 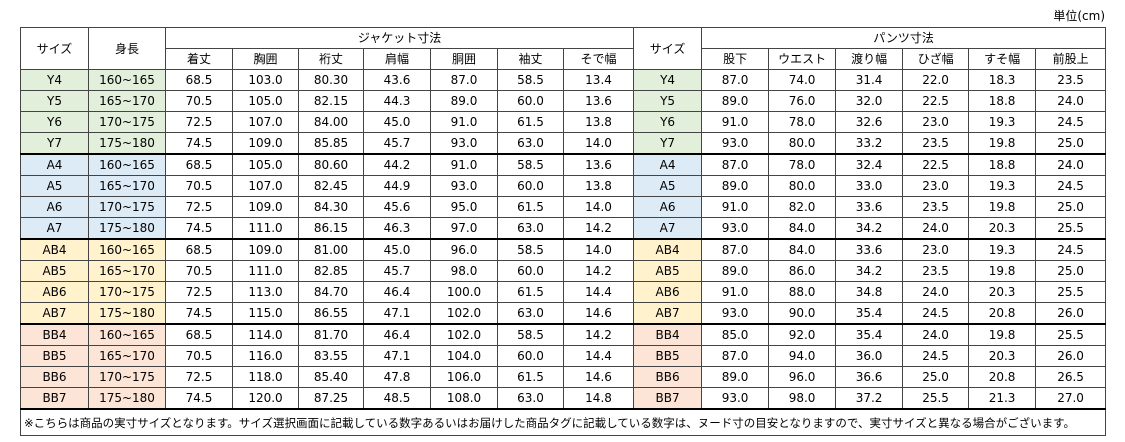 I want to click on value-cell: 107.0, so click(x=265, y=186).